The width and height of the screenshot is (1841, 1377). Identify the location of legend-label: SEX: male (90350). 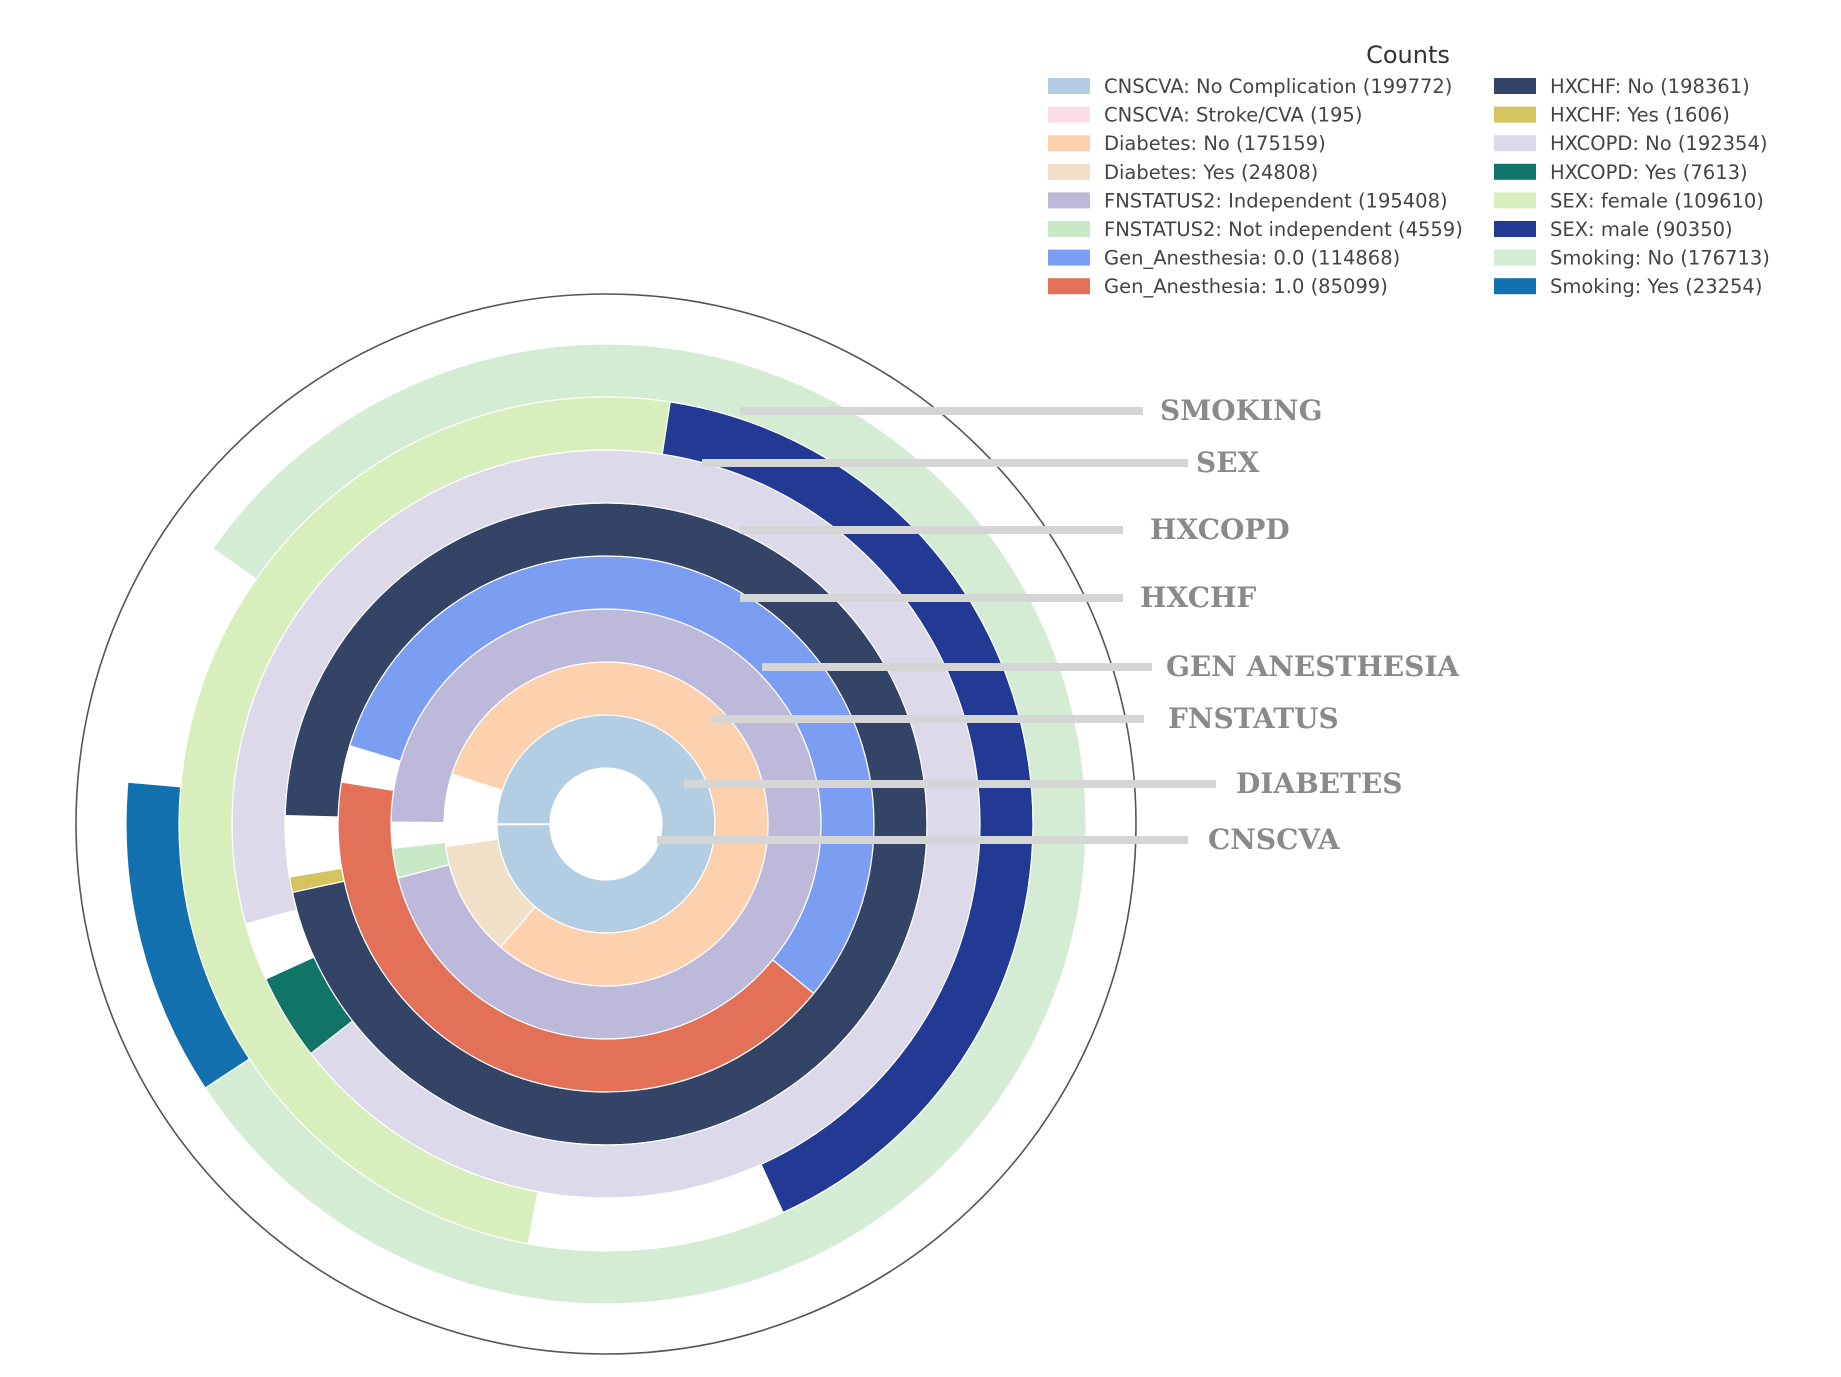
(1641, 229).